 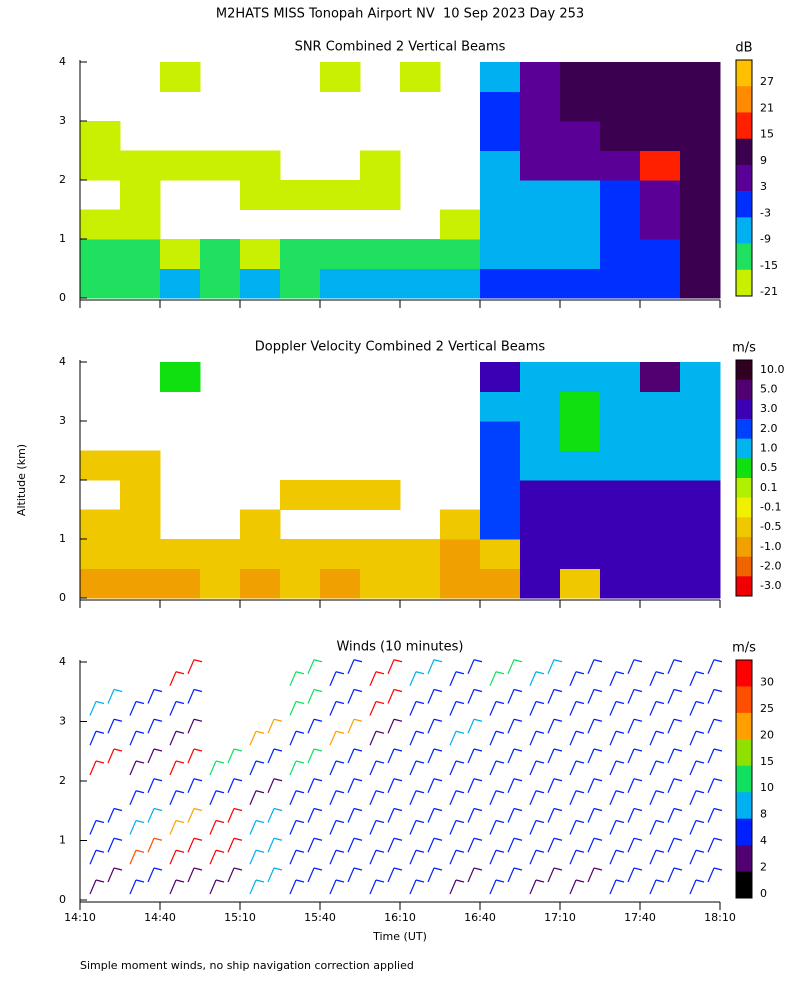 What do you see at coordinates (763, 814) in the screenshot?
I see `colorbar-label: 8` at bounding box center [763, 814].